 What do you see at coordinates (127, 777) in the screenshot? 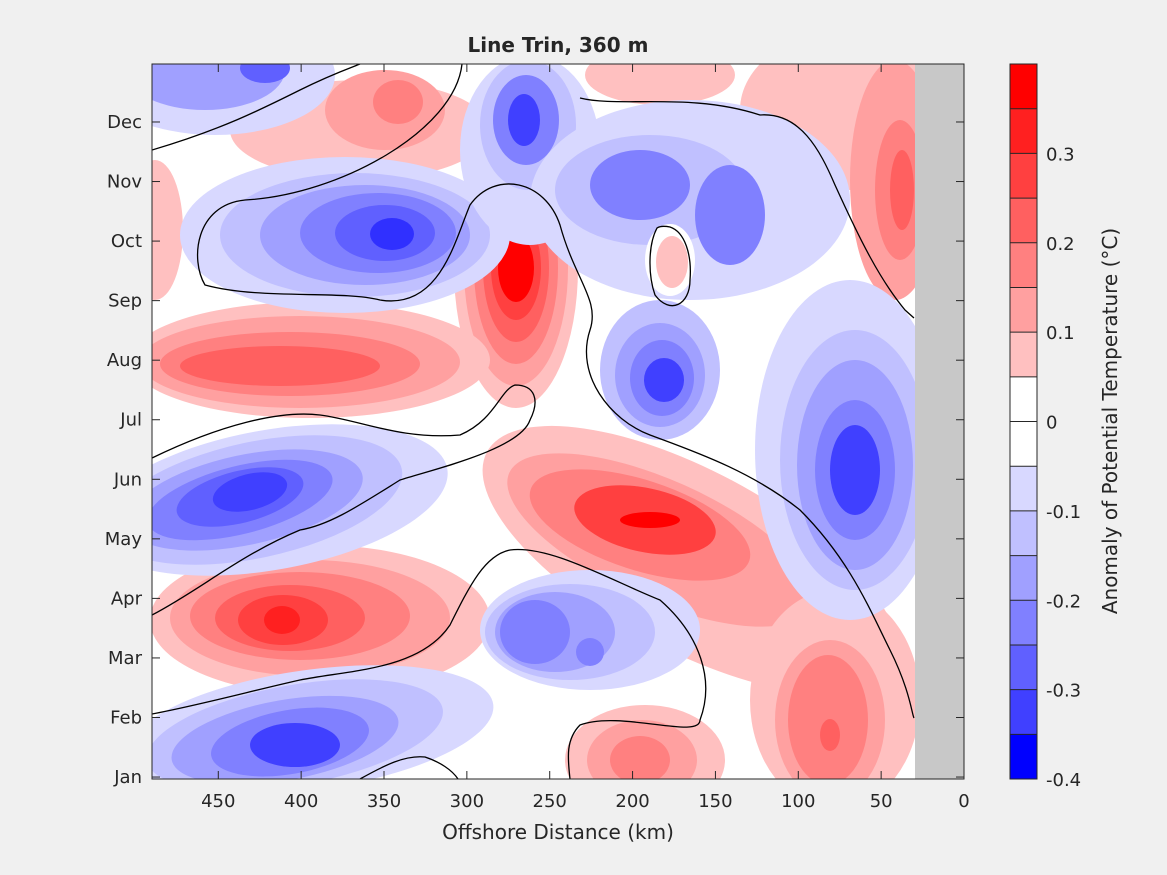
I see `y-tick-label: Jan` at bounding box center [127, 777].